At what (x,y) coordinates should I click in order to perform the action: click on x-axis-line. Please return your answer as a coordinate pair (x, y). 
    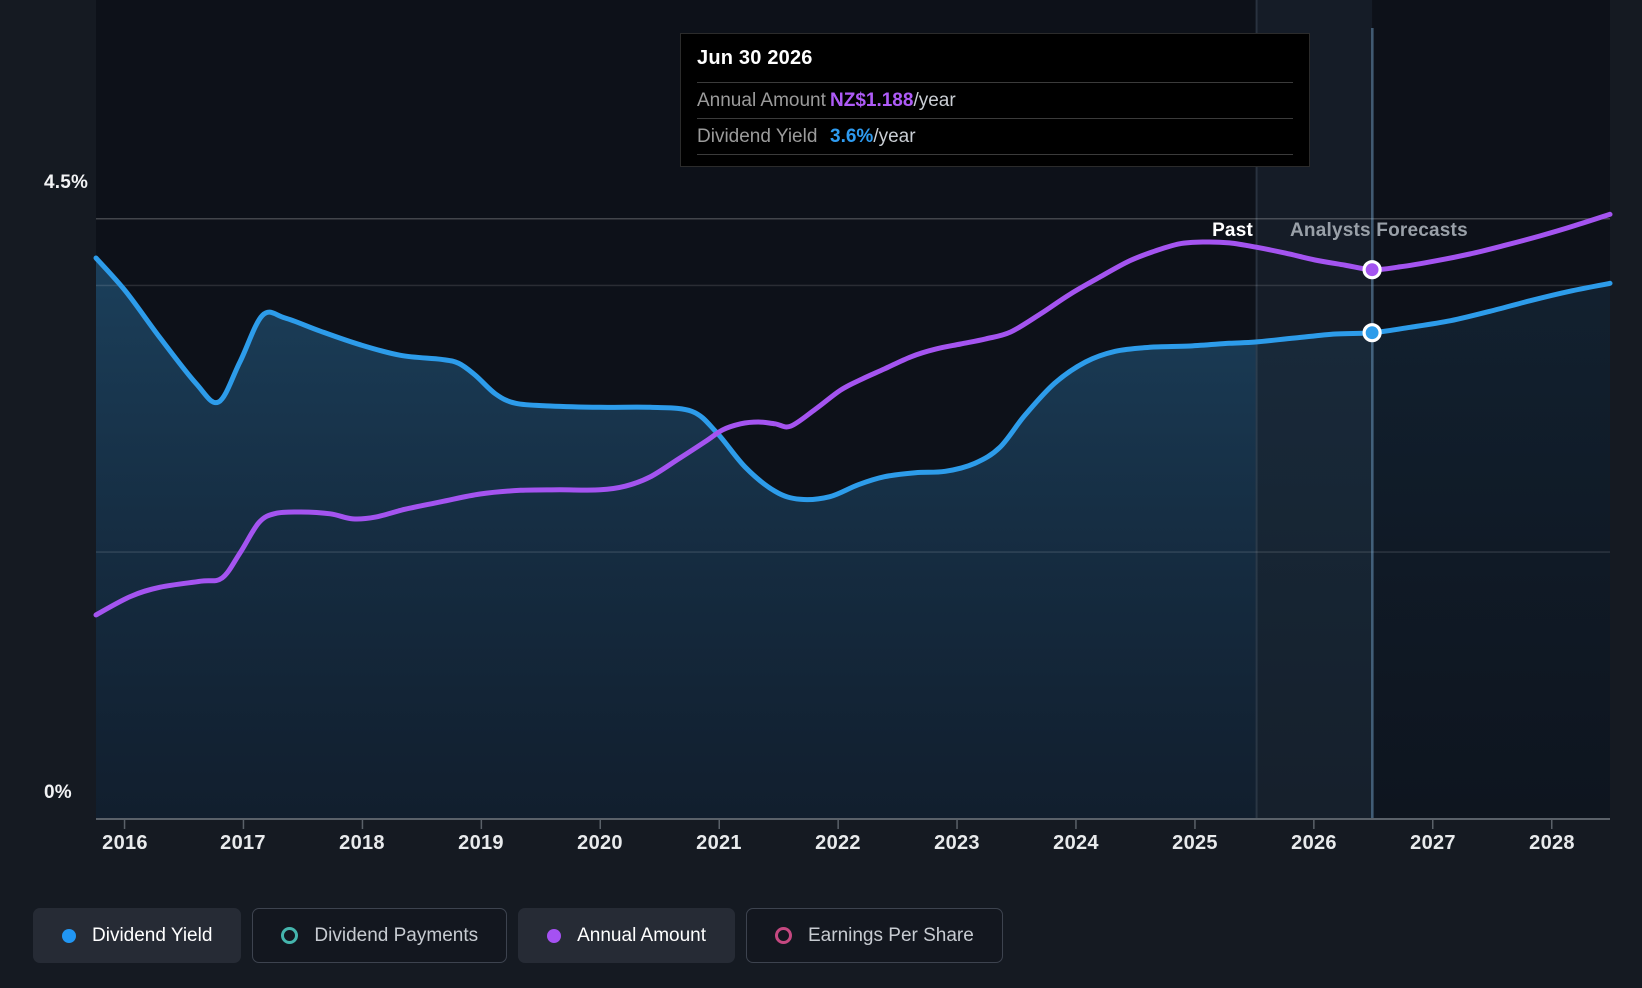
    Looking at the image, I should click on (853, 819).